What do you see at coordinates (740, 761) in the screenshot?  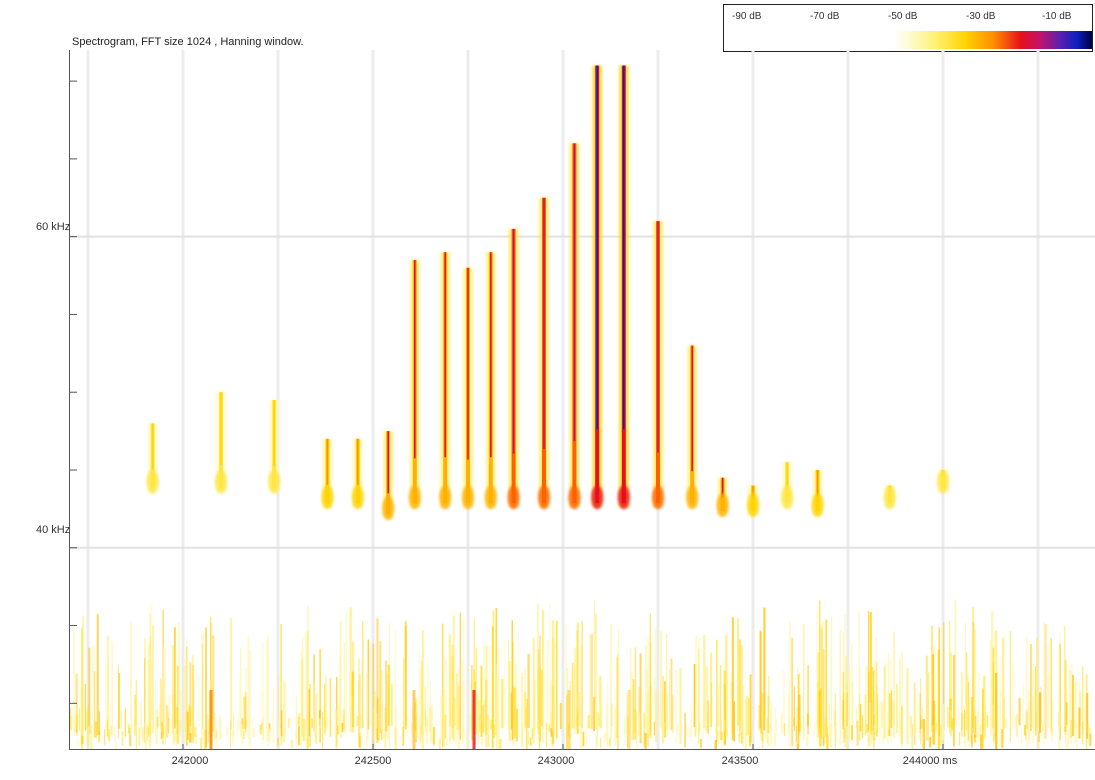 I see `x-tick-label: 243500` at bounding box center [740, 761].